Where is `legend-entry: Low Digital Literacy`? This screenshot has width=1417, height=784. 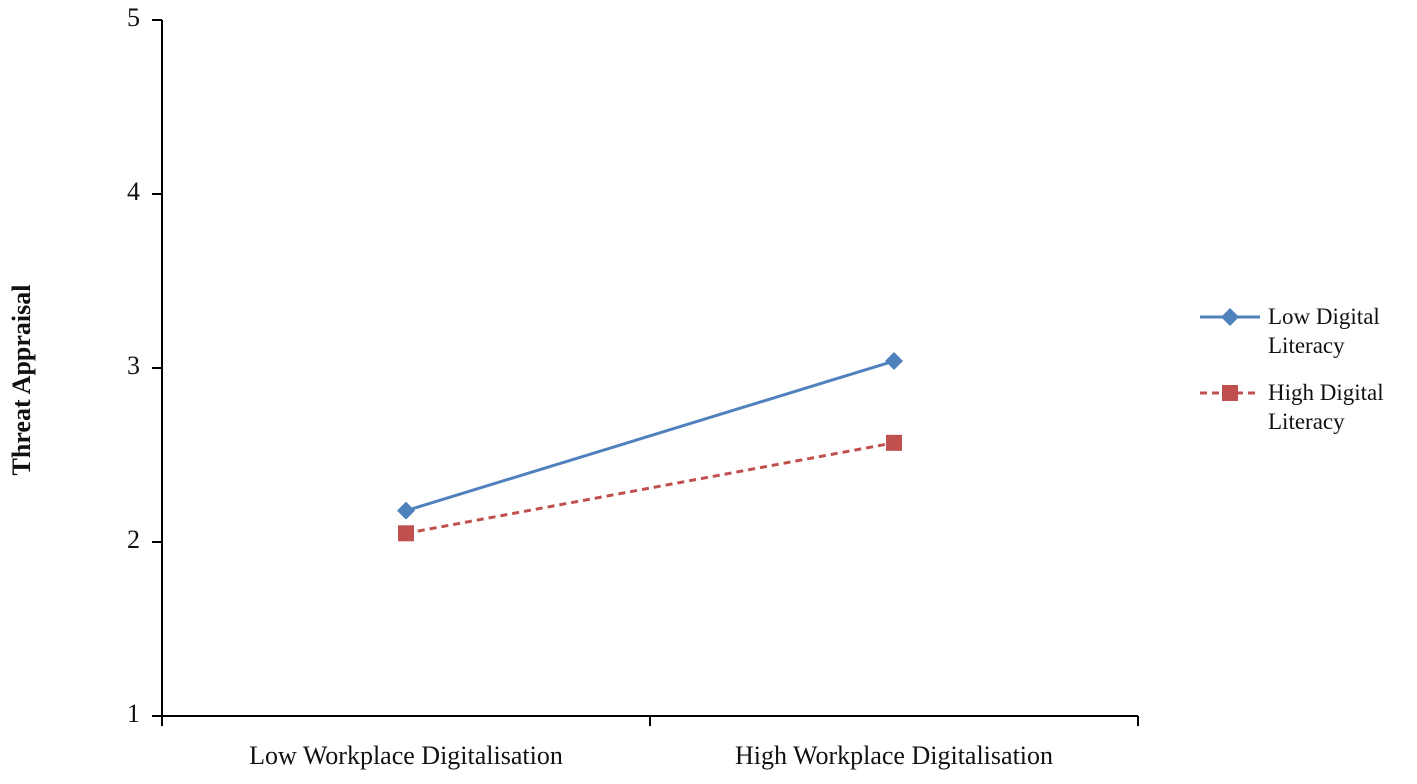 legend-entry: Low Digital Literacy is located at coordinates (1305, 331).